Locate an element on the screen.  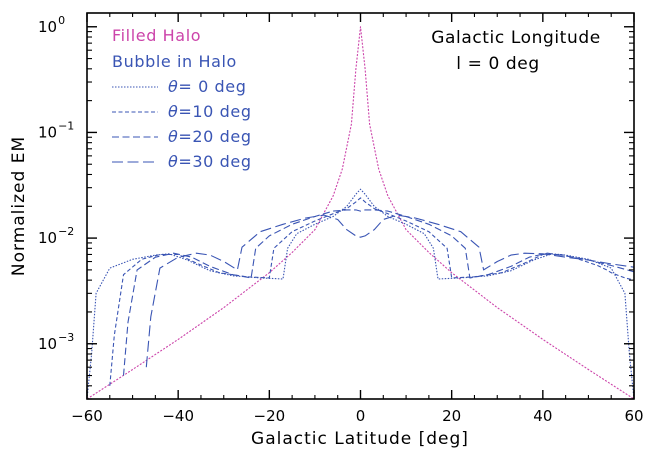
legend: θ= 0 deg θ=10 deg θ=20 deg θ=30 deg is located at coordinates (182, 124).